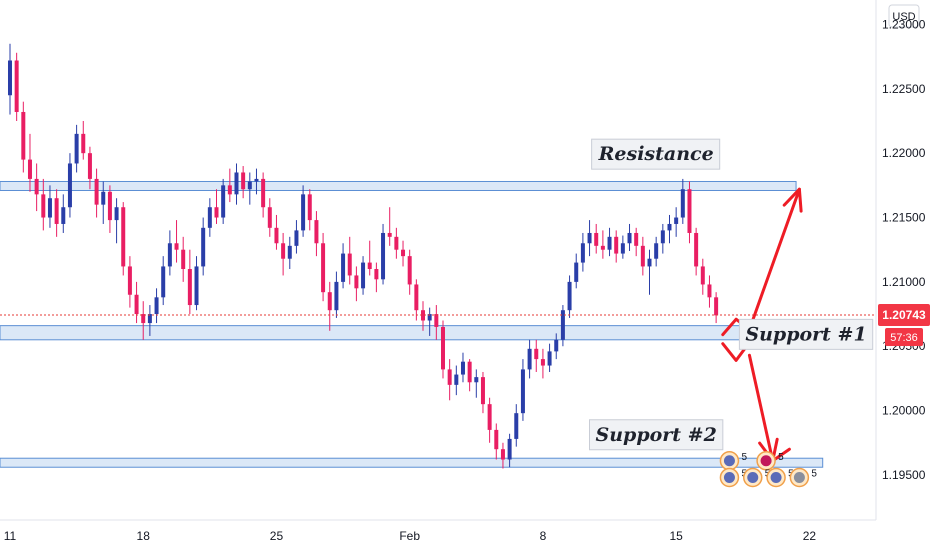 The image size is (932, 555). I want to click on time-axis: 11 18 25 Feb 8 15 22, so click(438, 531).